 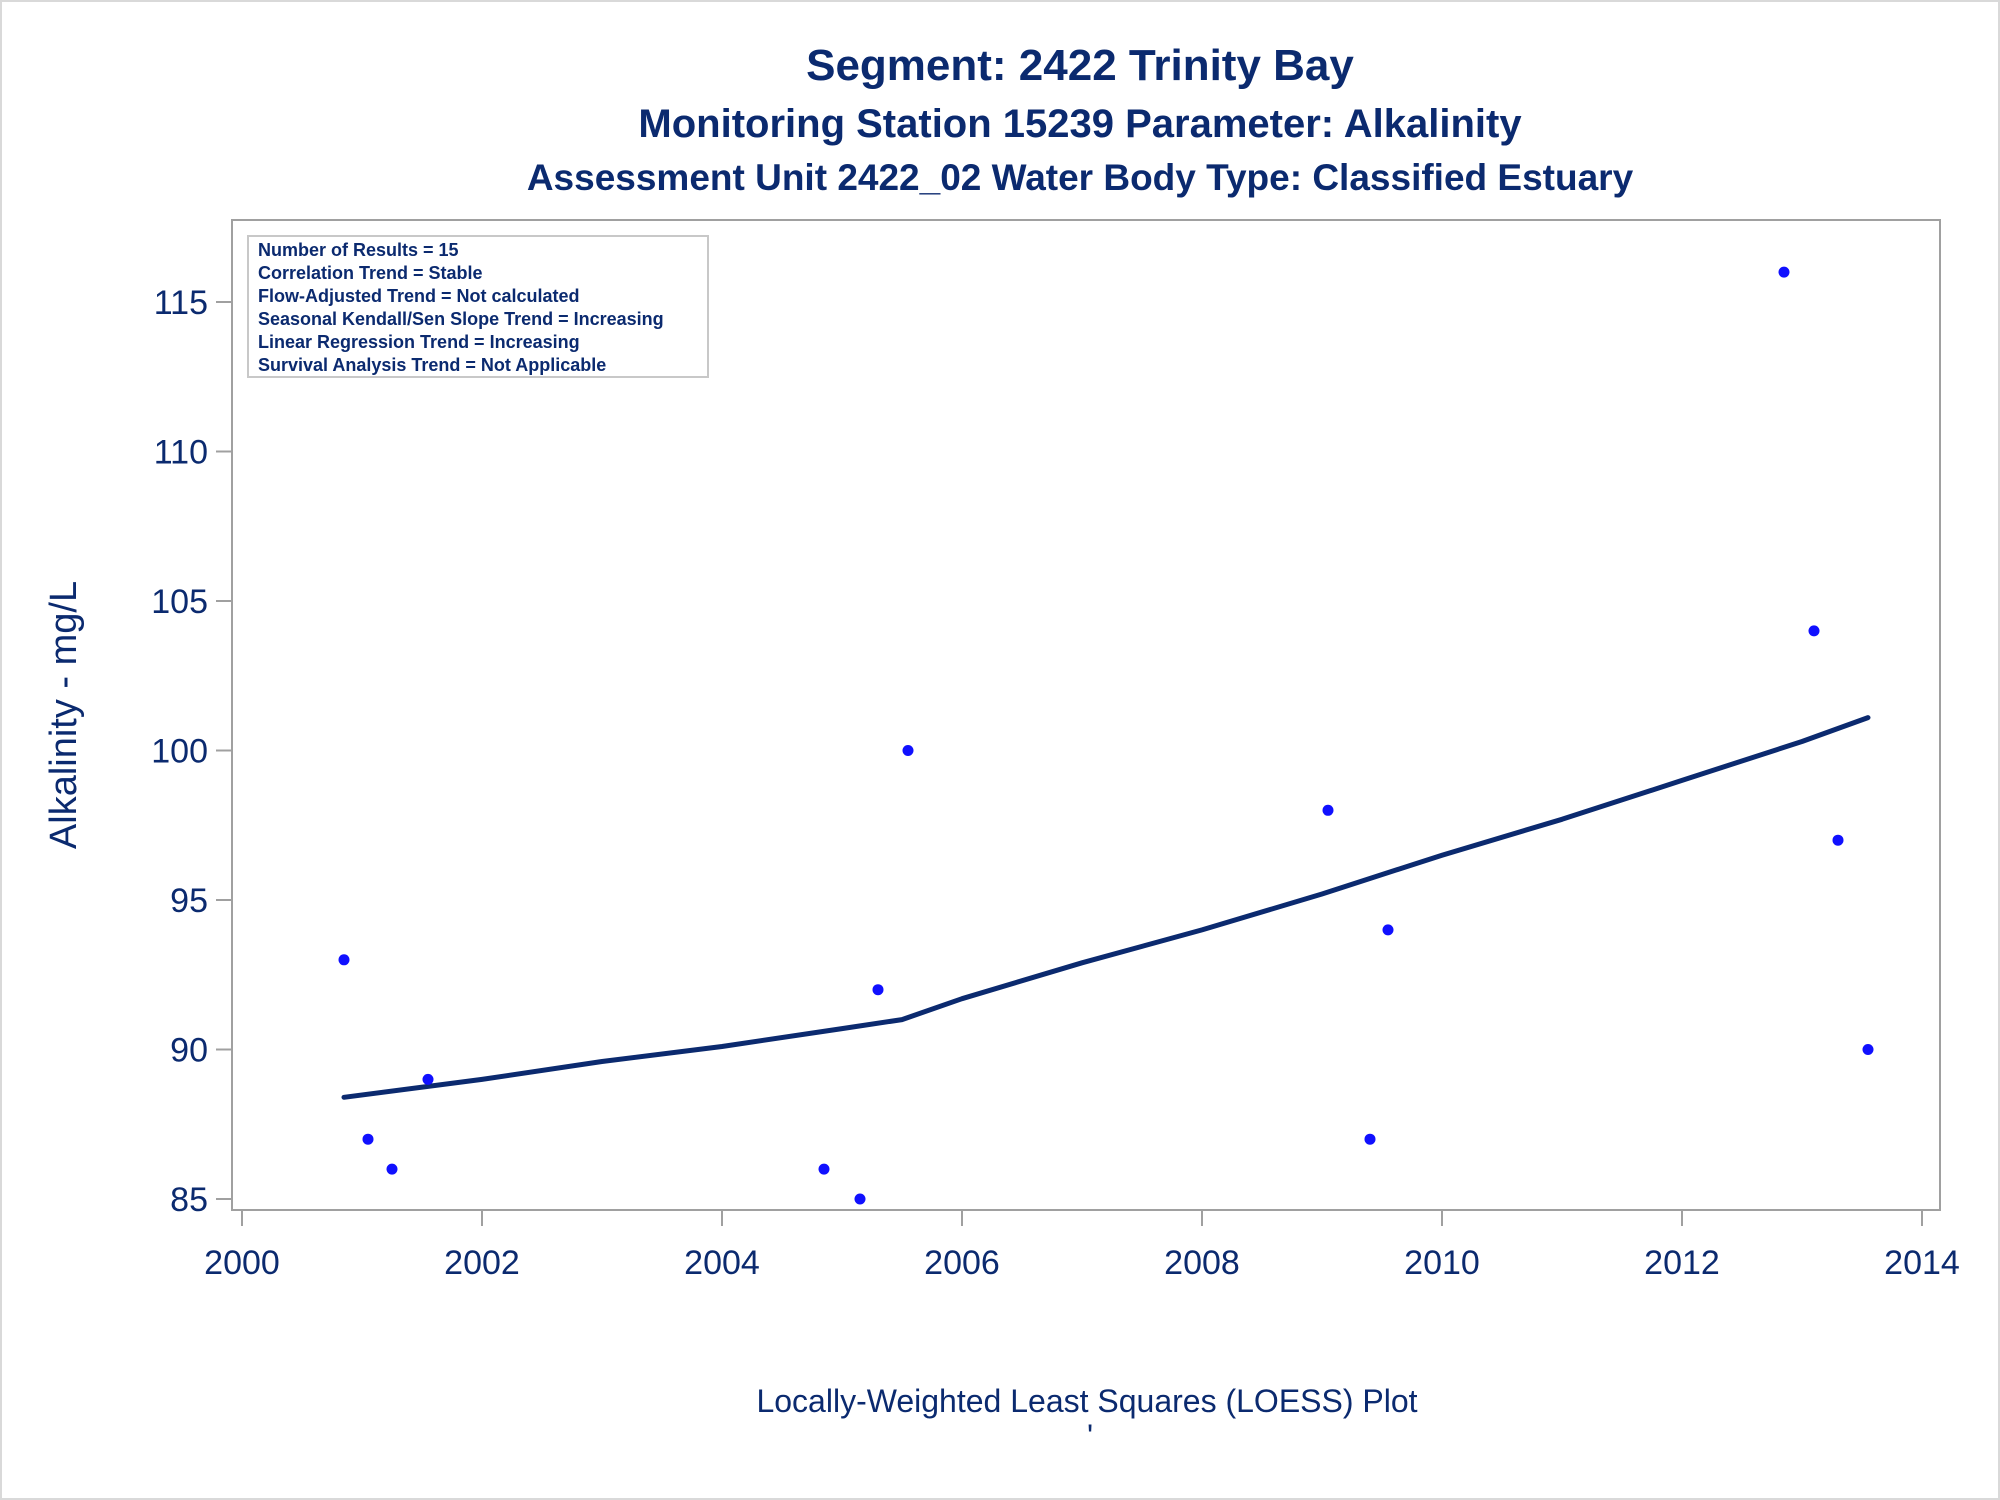 What do you see at coordinates (189, 1200) in the screenshot?
I see `y-tick-label: 85` at bounding box center [189, 1200].